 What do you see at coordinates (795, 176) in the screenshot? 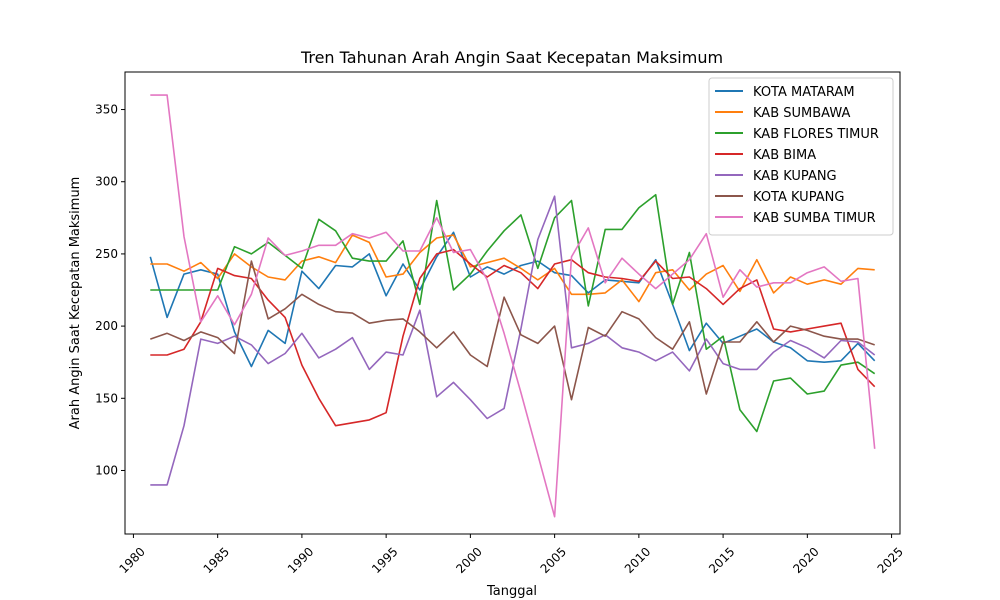
I see `legend-label-4: KAB KUPANG` at bounding box center [795, 176].